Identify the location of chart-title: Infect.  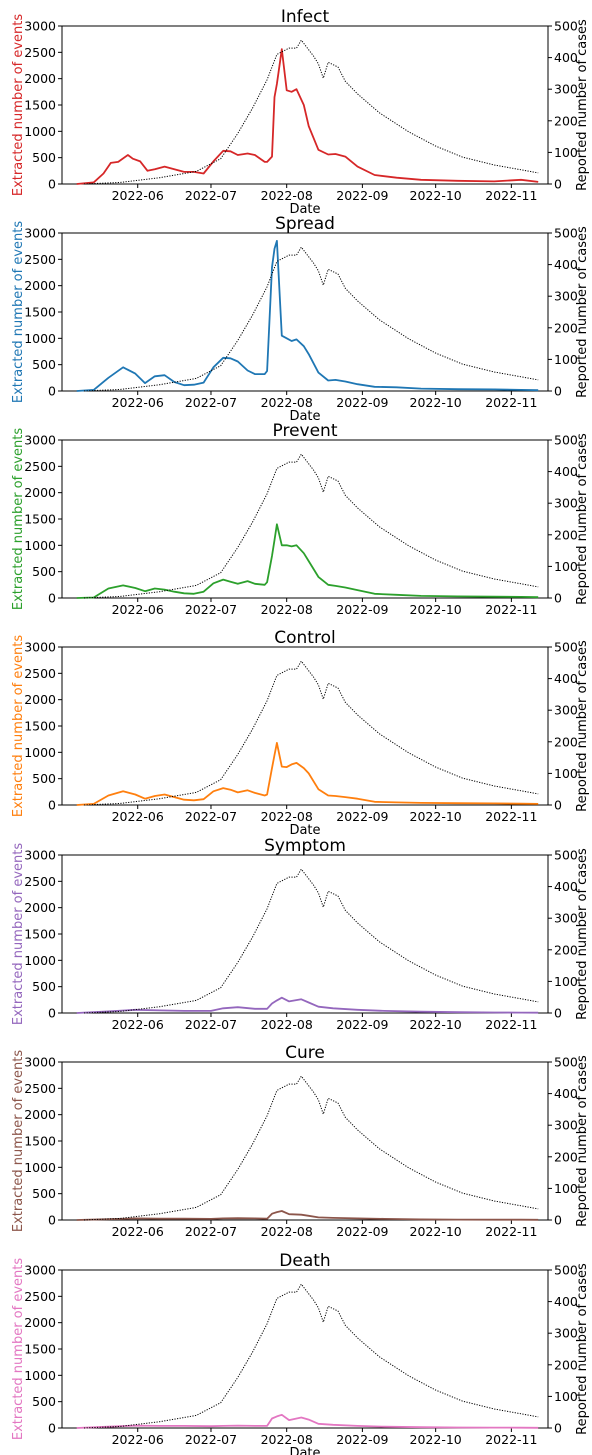
(305, 17).